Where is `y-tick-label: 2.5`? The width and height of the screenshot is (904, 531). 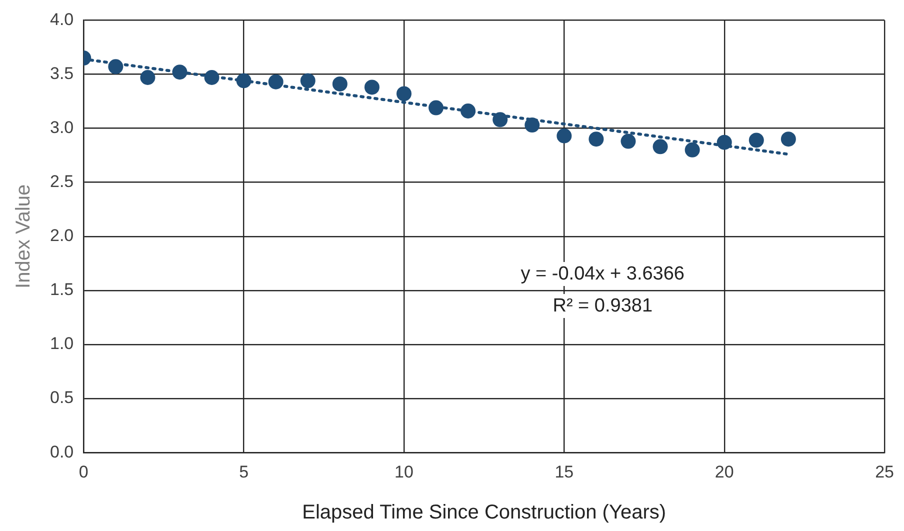
y-tick-label: 2.5 is located at coordinates (62, 182).